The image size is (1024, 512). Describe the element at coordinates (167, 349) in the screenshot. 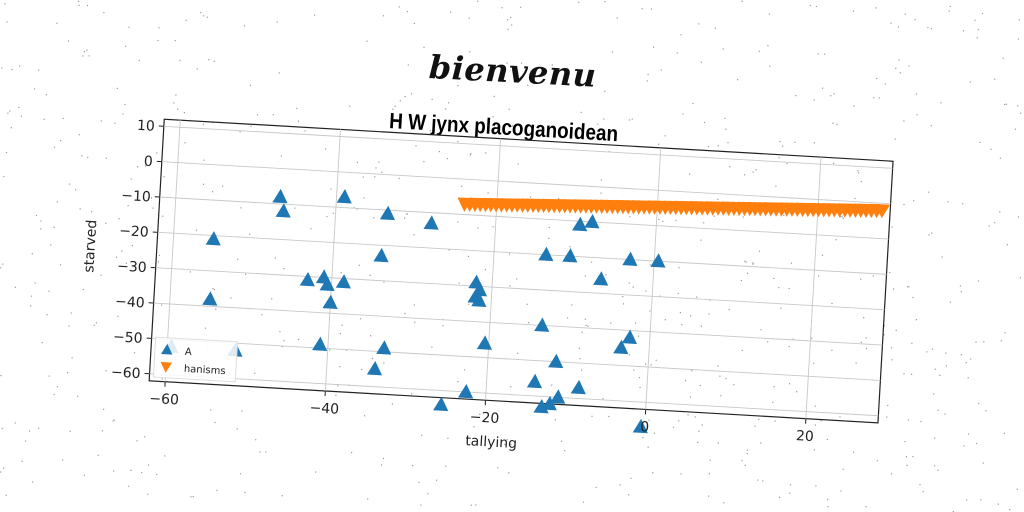

I see `legend-marker-a` at that location.